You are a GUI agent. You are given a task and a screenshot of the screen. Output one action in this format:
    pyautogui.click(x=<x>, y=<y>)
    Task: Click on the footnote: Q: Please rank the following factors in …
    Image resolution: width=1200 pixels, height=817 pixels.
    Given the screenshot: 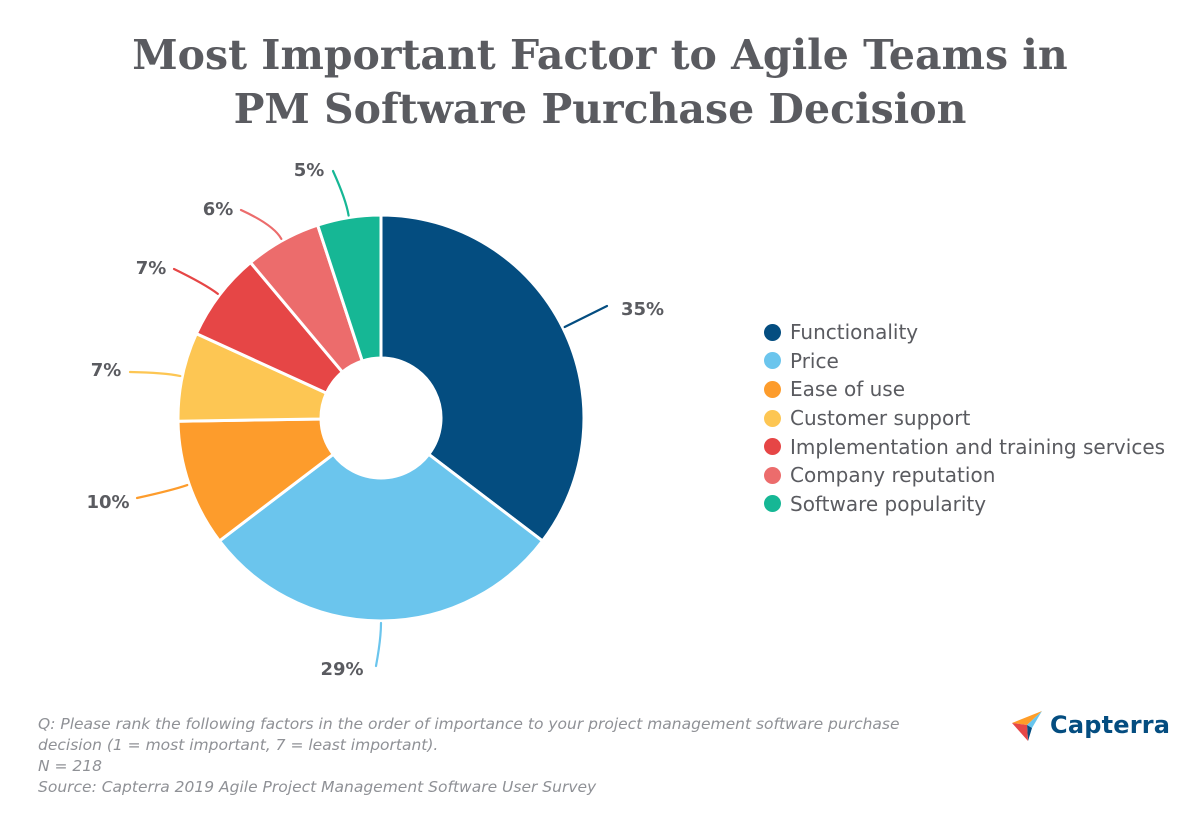 What is the action you would take?
    pyautogui.click(x=488, y=756)
    